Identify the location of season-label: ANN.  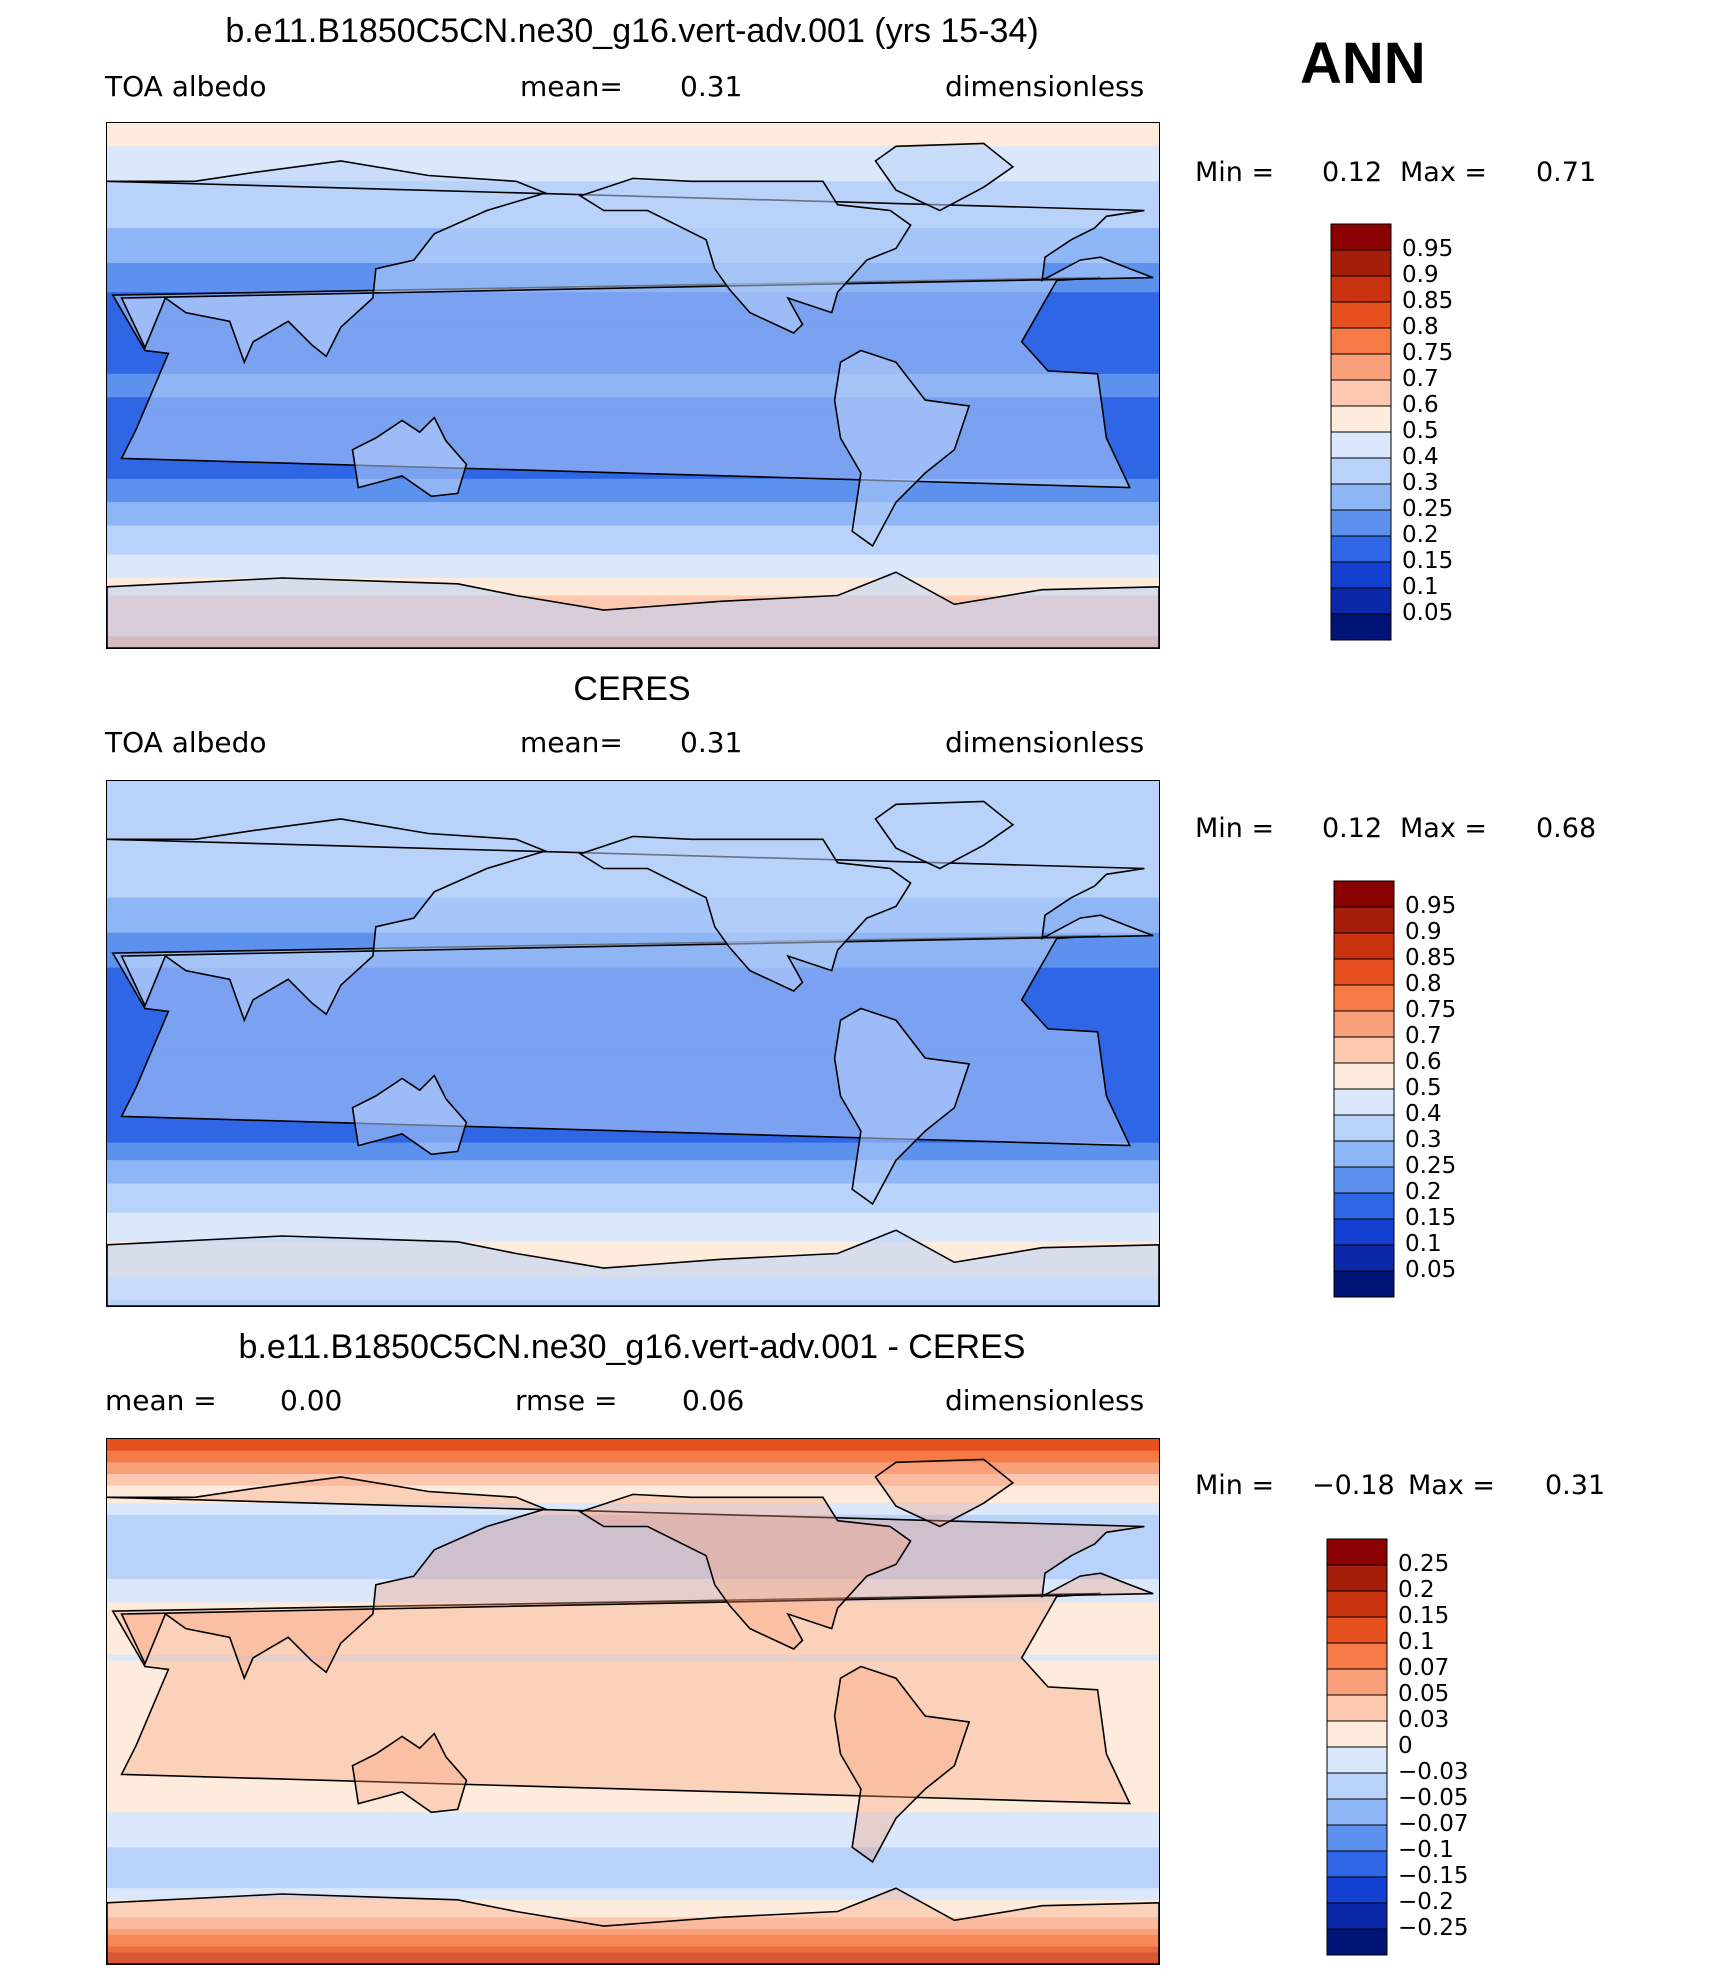
(1363, 63).